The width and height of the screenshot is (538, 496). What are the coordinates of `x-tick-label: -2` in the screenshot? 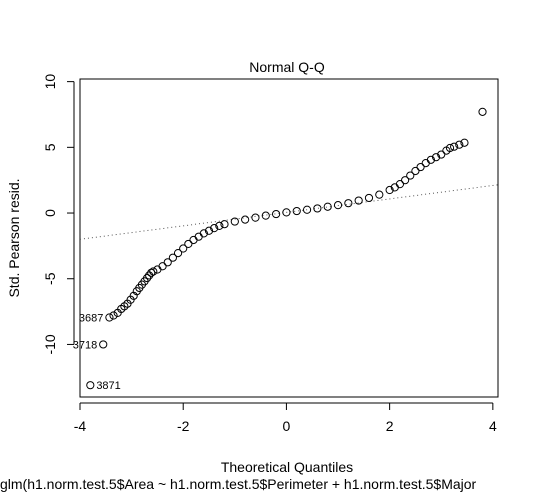 It's located at (183, 426).